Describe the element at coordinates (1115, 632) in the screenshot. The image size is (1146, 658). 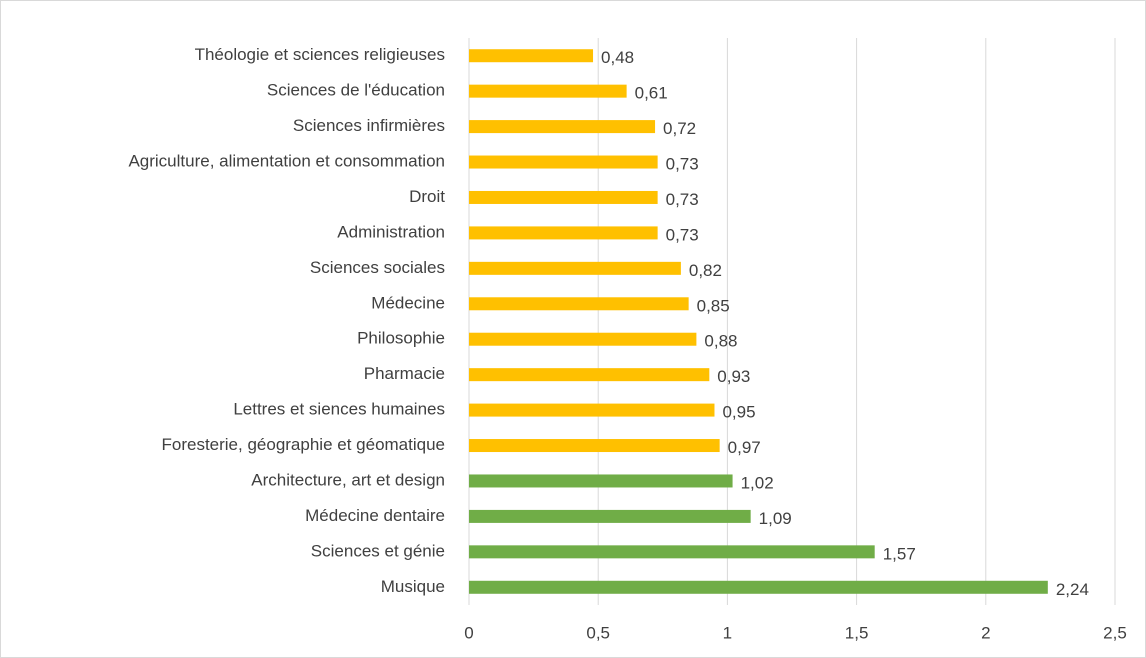
I see `x-tick-label: 2,5` at that location.